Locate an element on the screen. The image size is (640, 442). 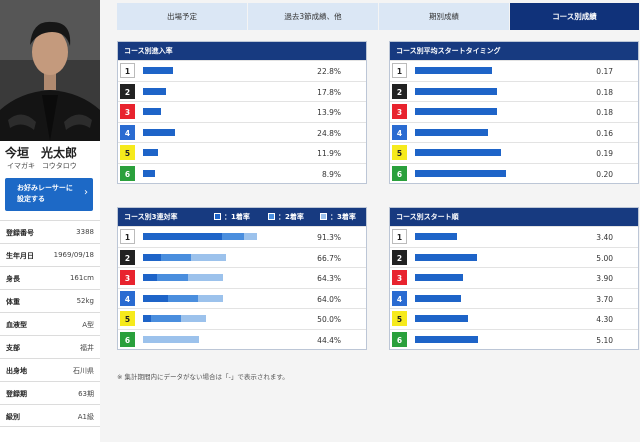
course-row: 5 11.9% is located at coordinates (242, 152).